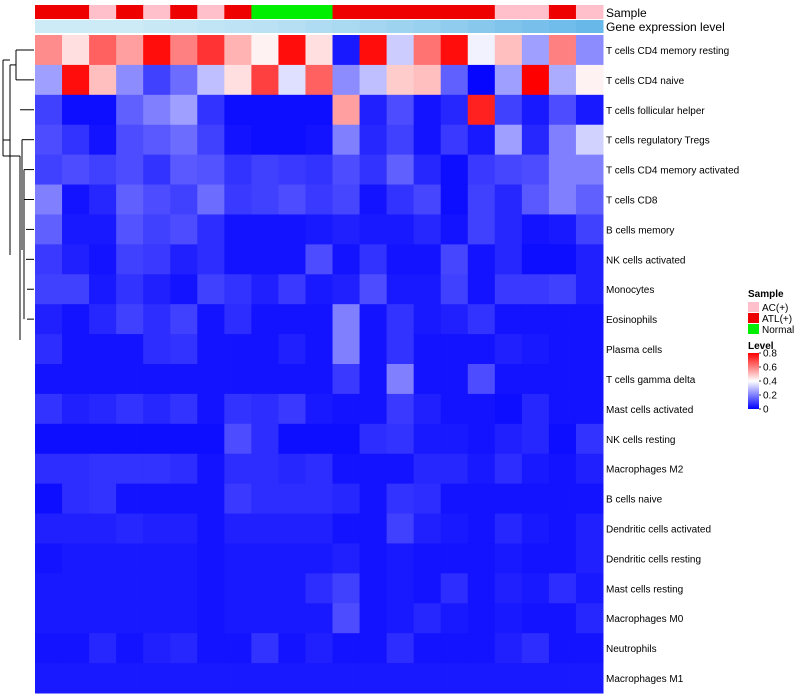 The image size is (800, 700). I want to click on row-label: T cells follicular helper, so click(655, 111).